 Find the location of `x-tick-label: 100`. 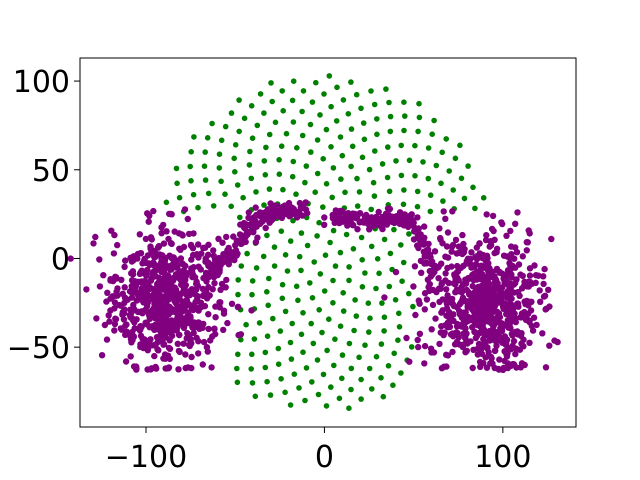

x-tick-label: 100 is located at coordinates (502, 457).